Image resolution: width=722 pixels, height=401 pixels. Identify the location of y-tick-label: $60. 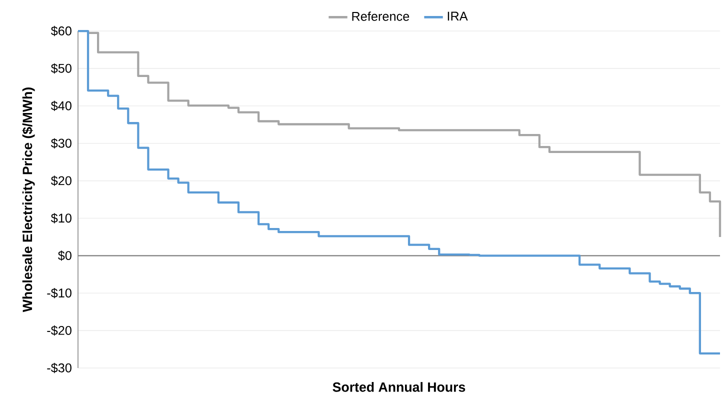
(61, 31).